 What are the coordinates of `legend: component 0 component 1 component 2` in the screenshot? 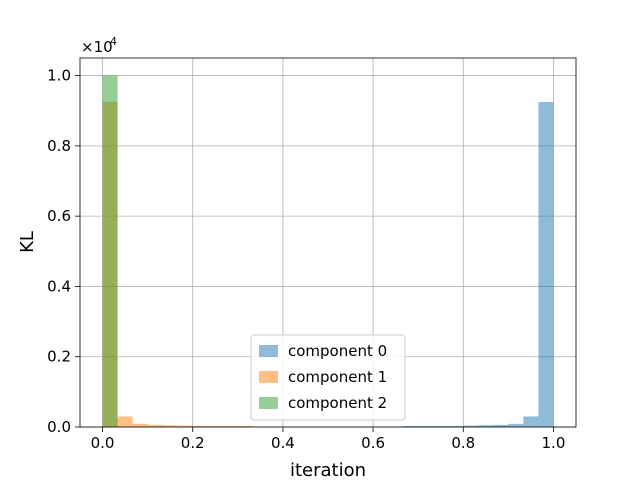 It's located at (328, 377).